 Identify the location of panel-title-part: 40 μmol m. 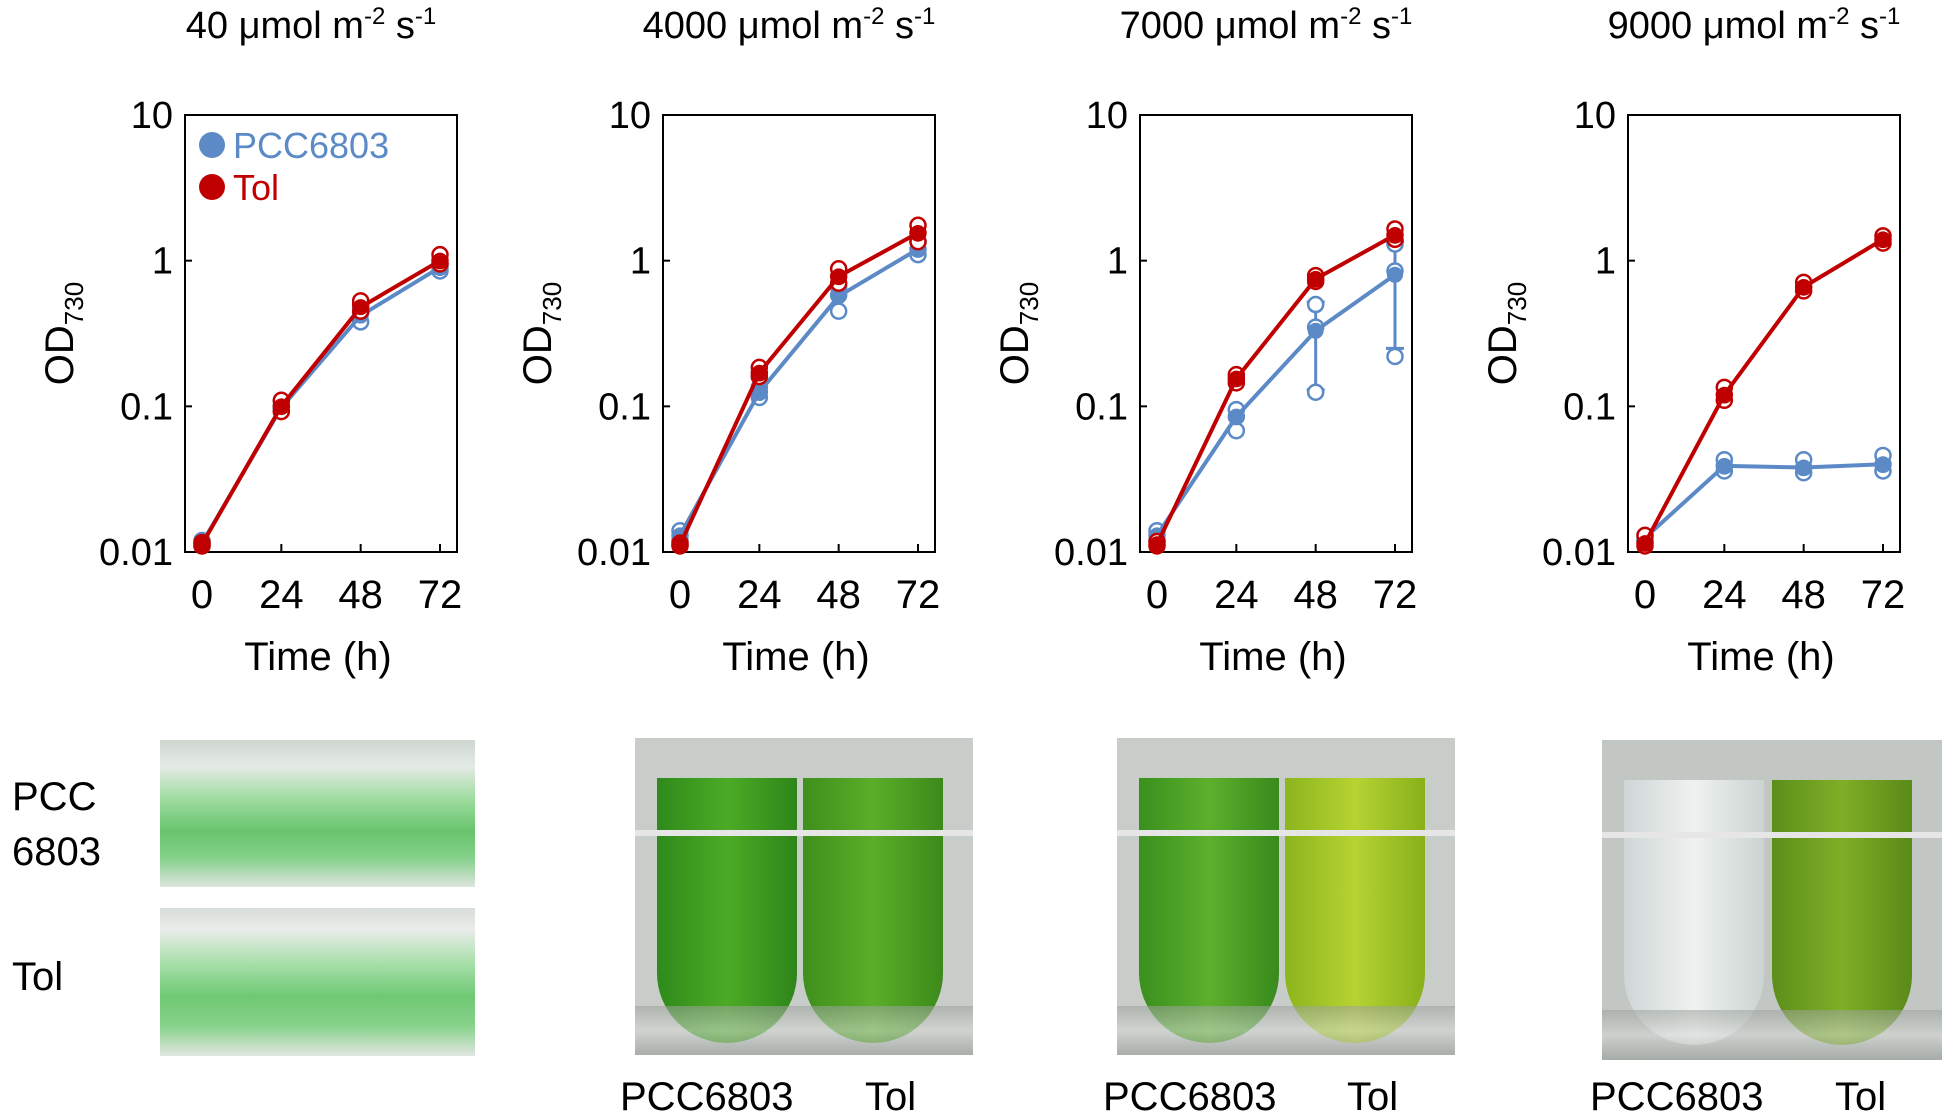
(275, 26).